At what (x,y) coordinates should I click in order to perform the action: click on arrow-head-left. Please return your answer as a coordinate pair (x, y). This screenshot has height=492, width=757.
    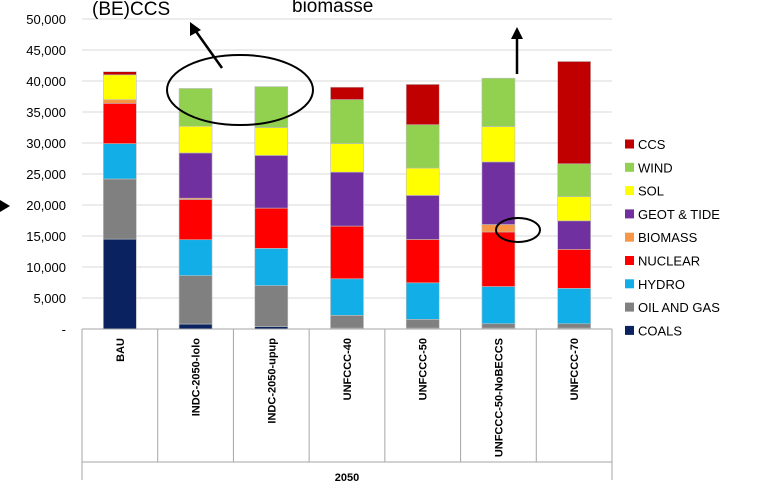
    Looking at the image, I should click on (195, 29).